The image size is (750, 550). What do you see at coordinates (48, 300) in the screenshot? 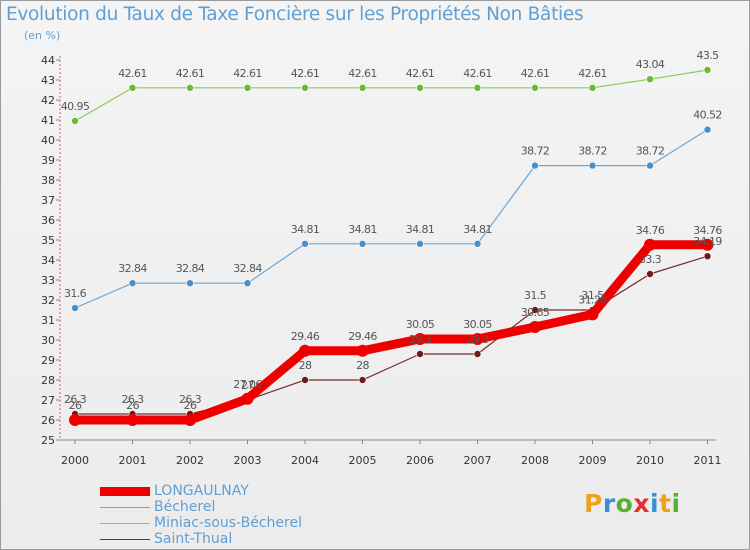
I see `y-tick-label: 32` at bounding box center [48, 300].